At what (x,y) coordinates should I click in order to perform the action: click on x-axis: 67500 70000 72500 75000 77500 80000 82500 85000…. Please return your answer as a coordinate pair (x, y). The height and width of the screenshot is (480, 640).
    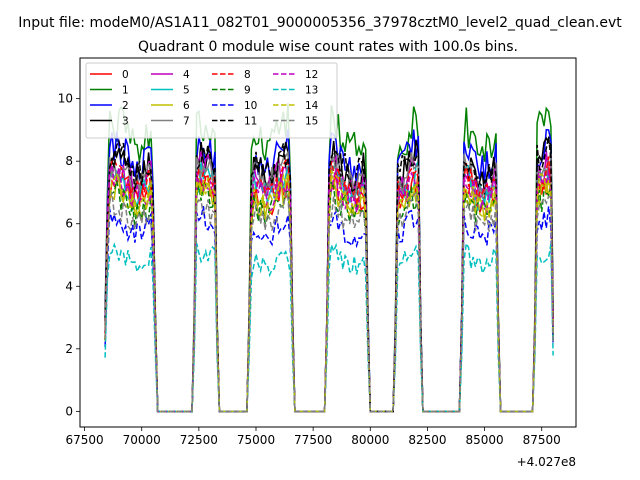
    Looking at the image, I should click on (313, 437).